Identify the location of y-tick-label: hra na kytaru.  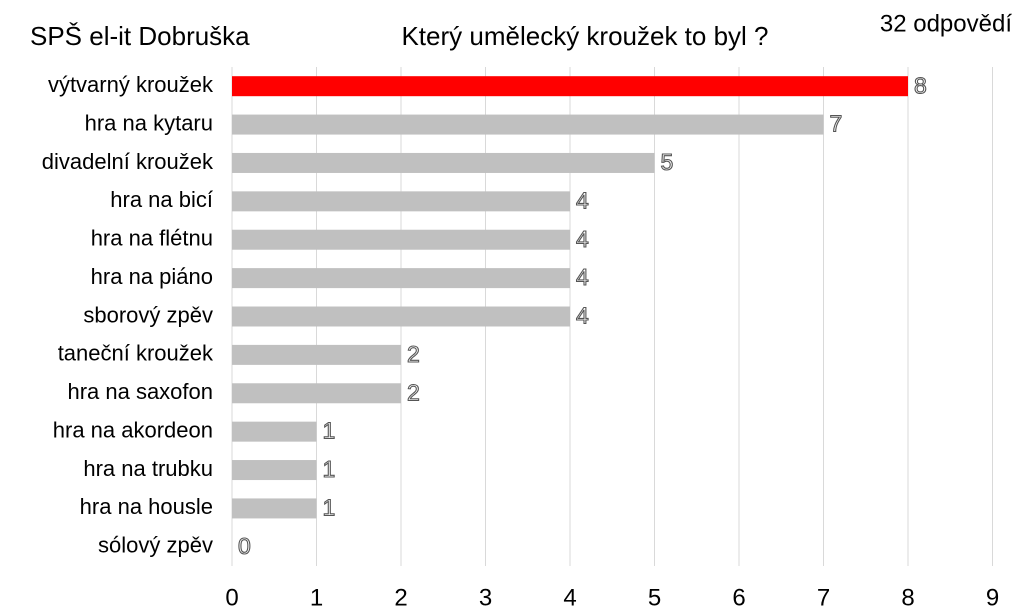
(149, 122).